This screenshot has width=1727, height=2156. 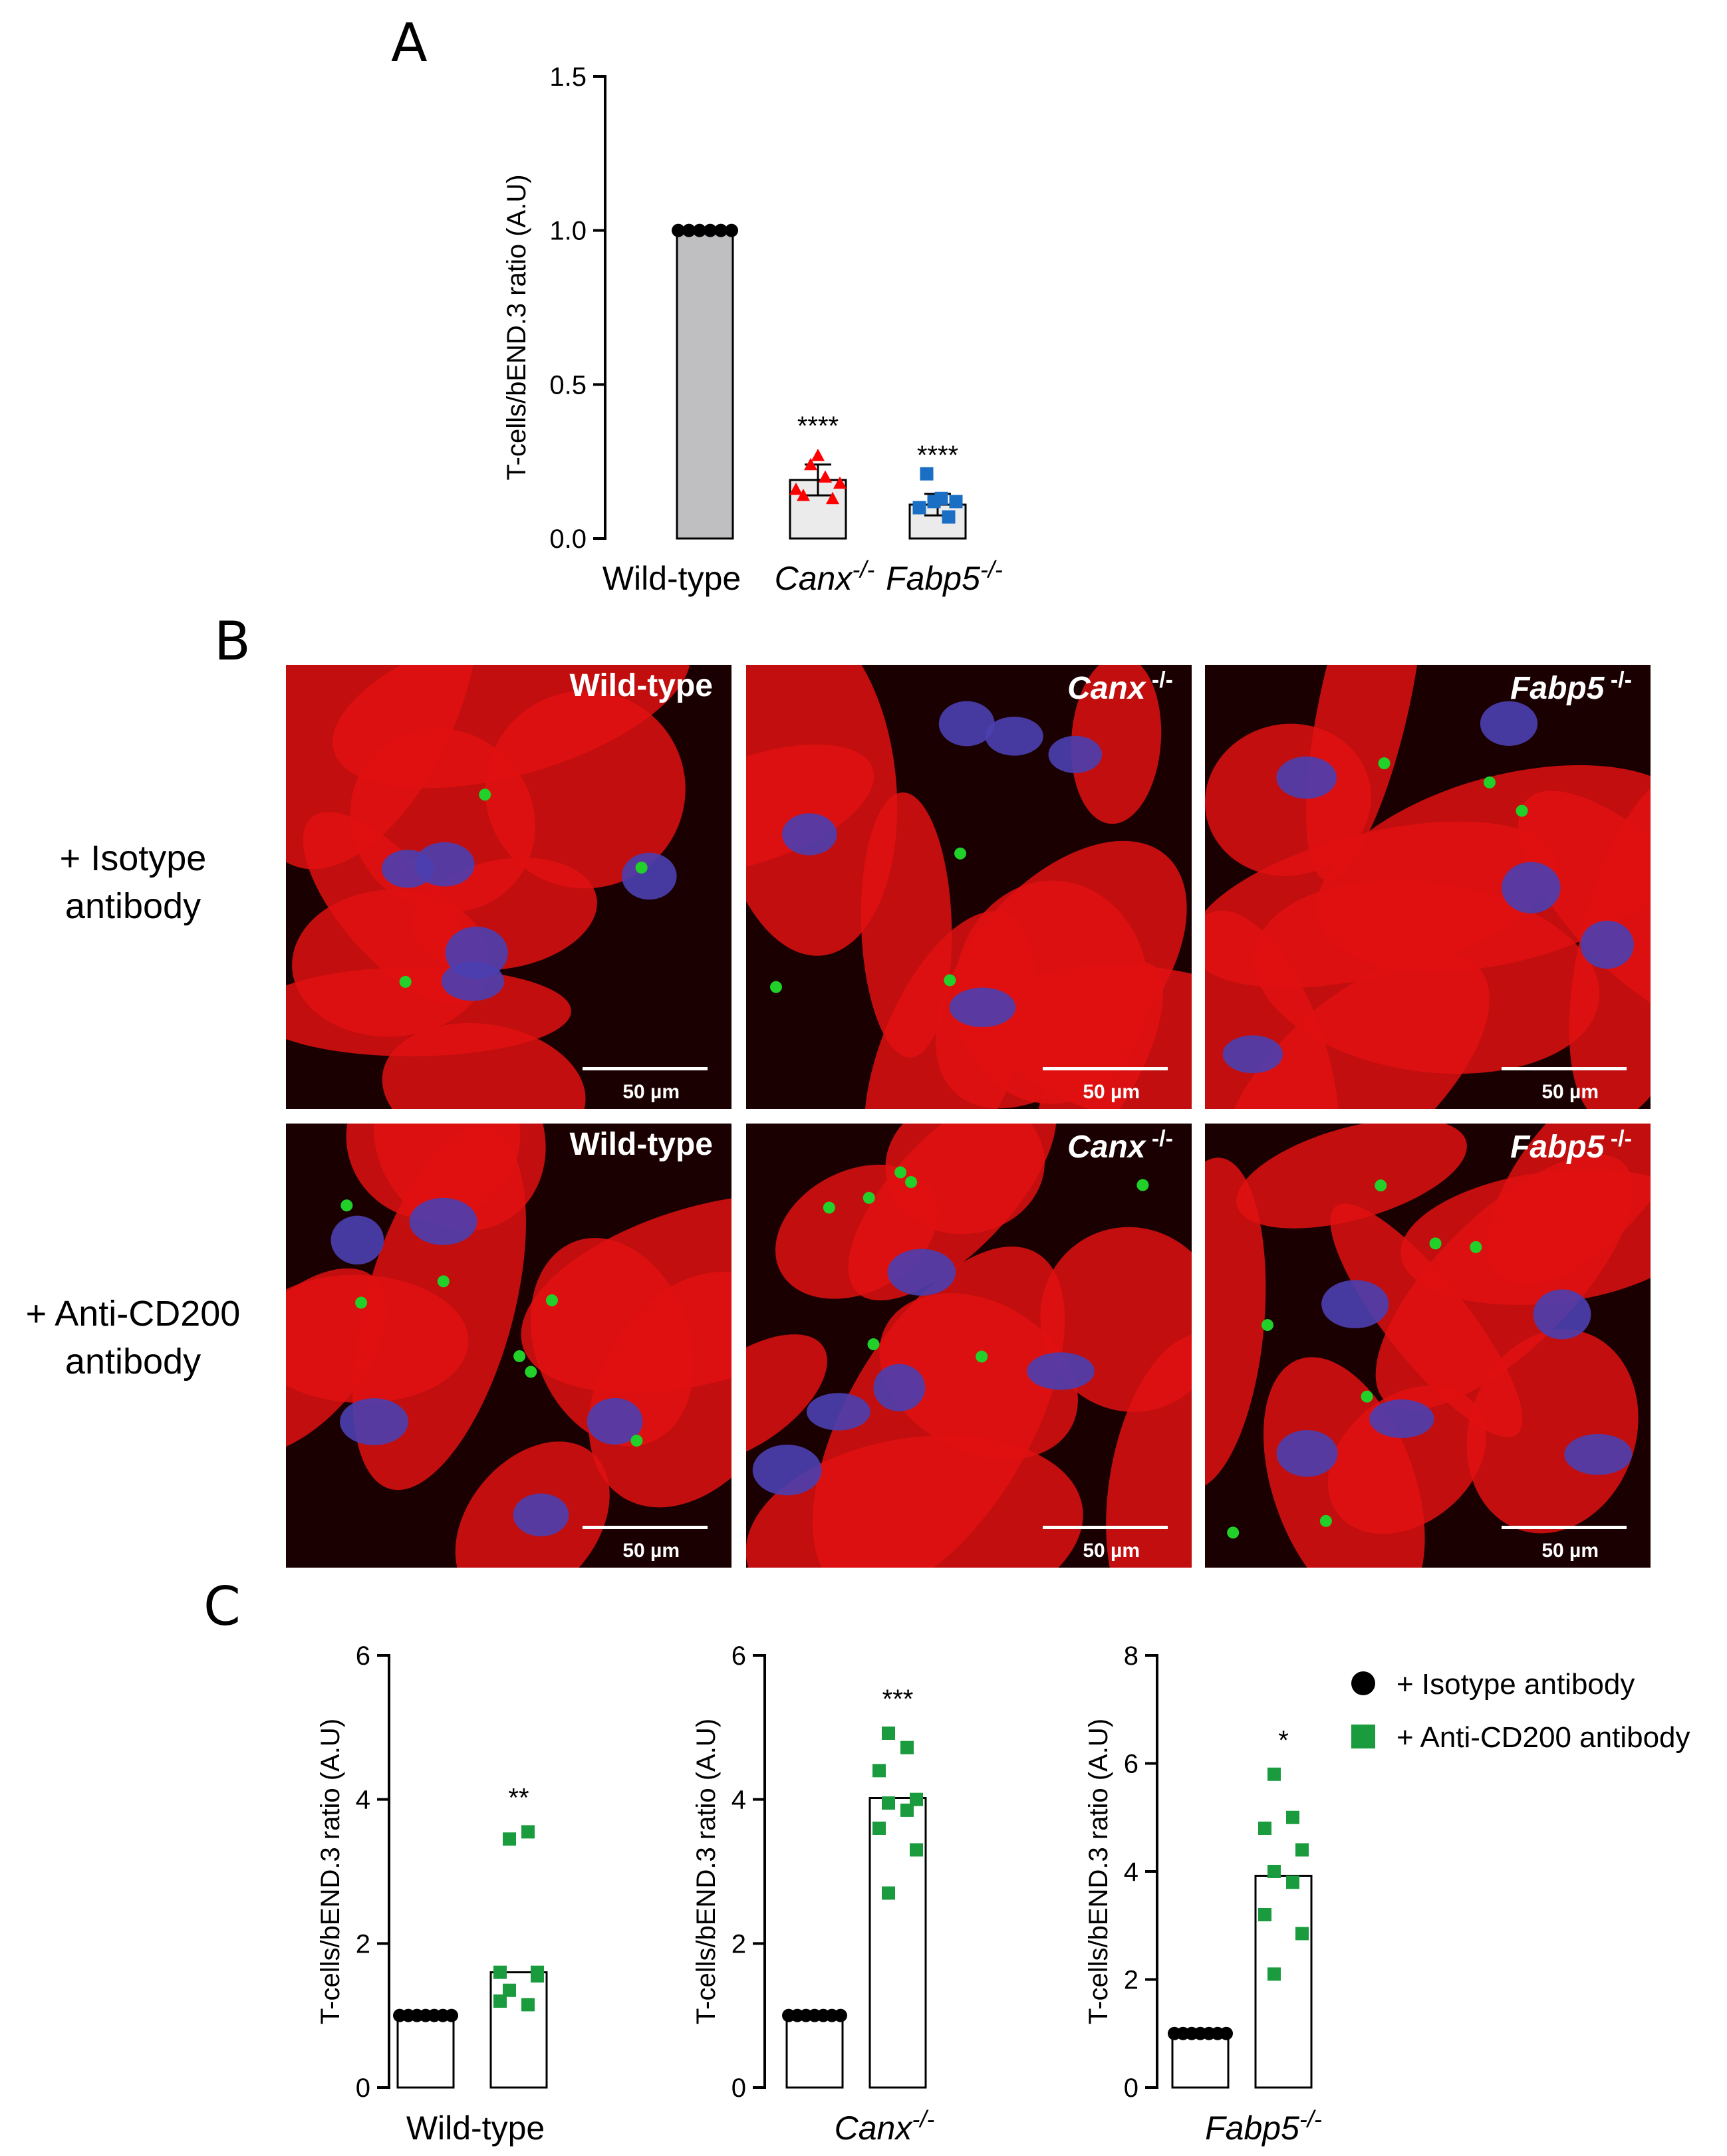 I want to click on legend-isotype-marker, so click(x=1363, y=1683).